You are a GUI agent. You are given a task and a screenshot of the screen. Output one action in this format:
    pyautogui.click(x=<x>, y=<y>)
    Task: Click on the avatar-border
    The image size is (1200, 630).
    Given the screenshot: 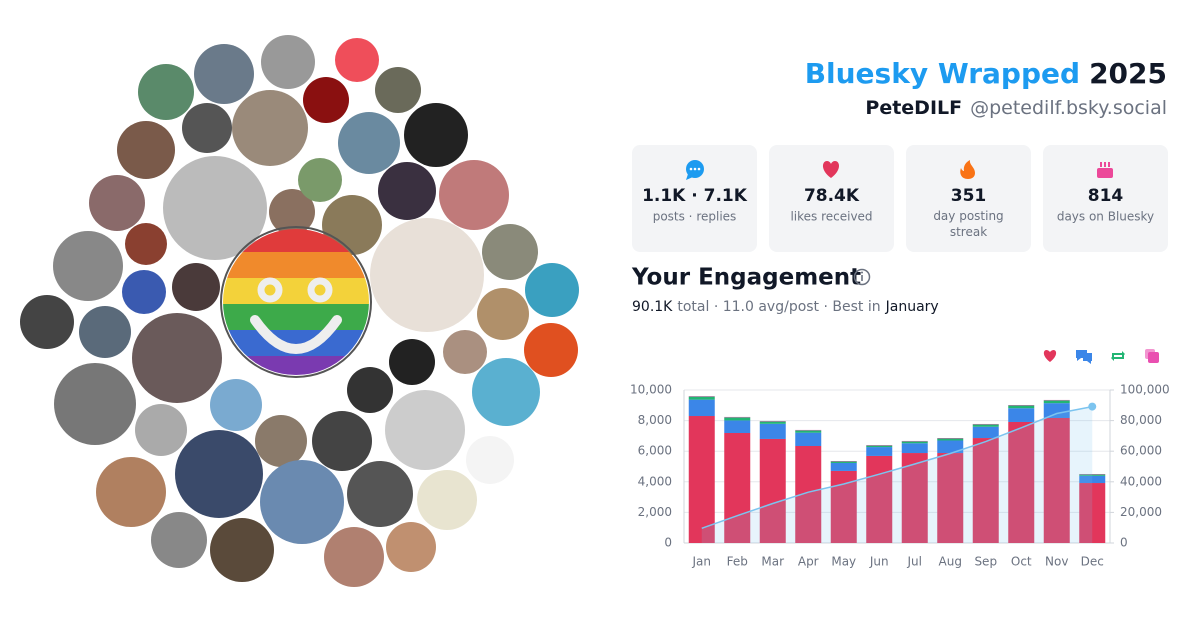 What is the action you would take?
    pyautogui.click(x=296, y=302)
    